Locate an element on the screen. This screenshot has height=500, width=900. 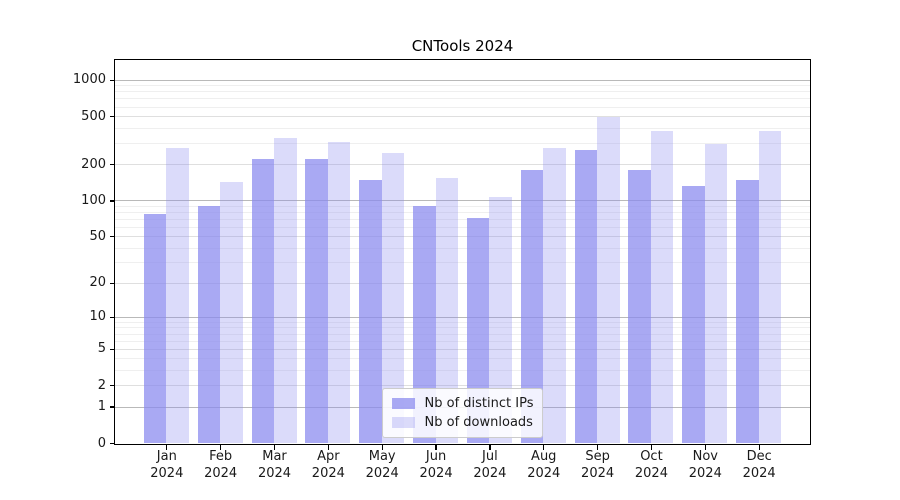
bar-nb-of-downloads-jul is located at coordinates (500, 319).